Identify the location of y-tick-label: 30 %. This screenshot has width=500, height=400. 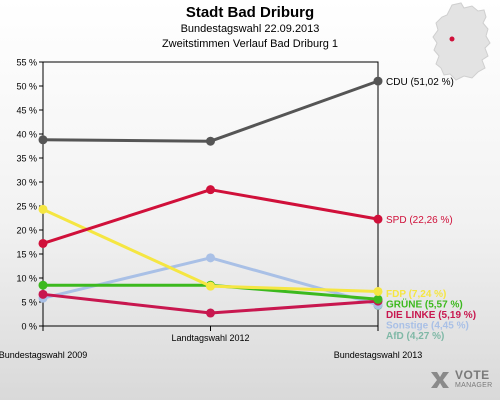
(26, 183).